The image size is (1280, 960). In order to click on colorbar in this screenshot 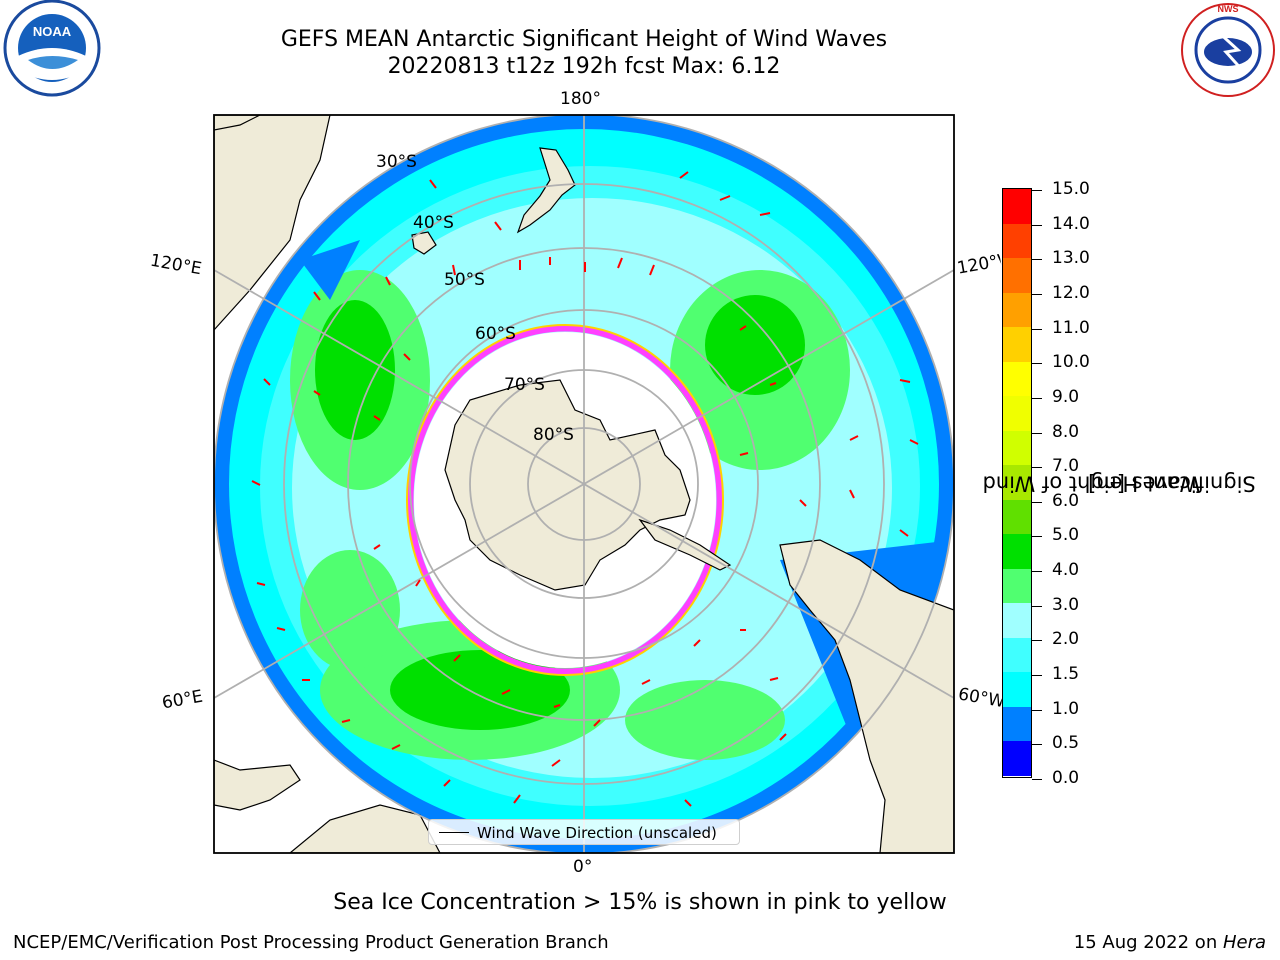, I will do `click(1017, 483)`.